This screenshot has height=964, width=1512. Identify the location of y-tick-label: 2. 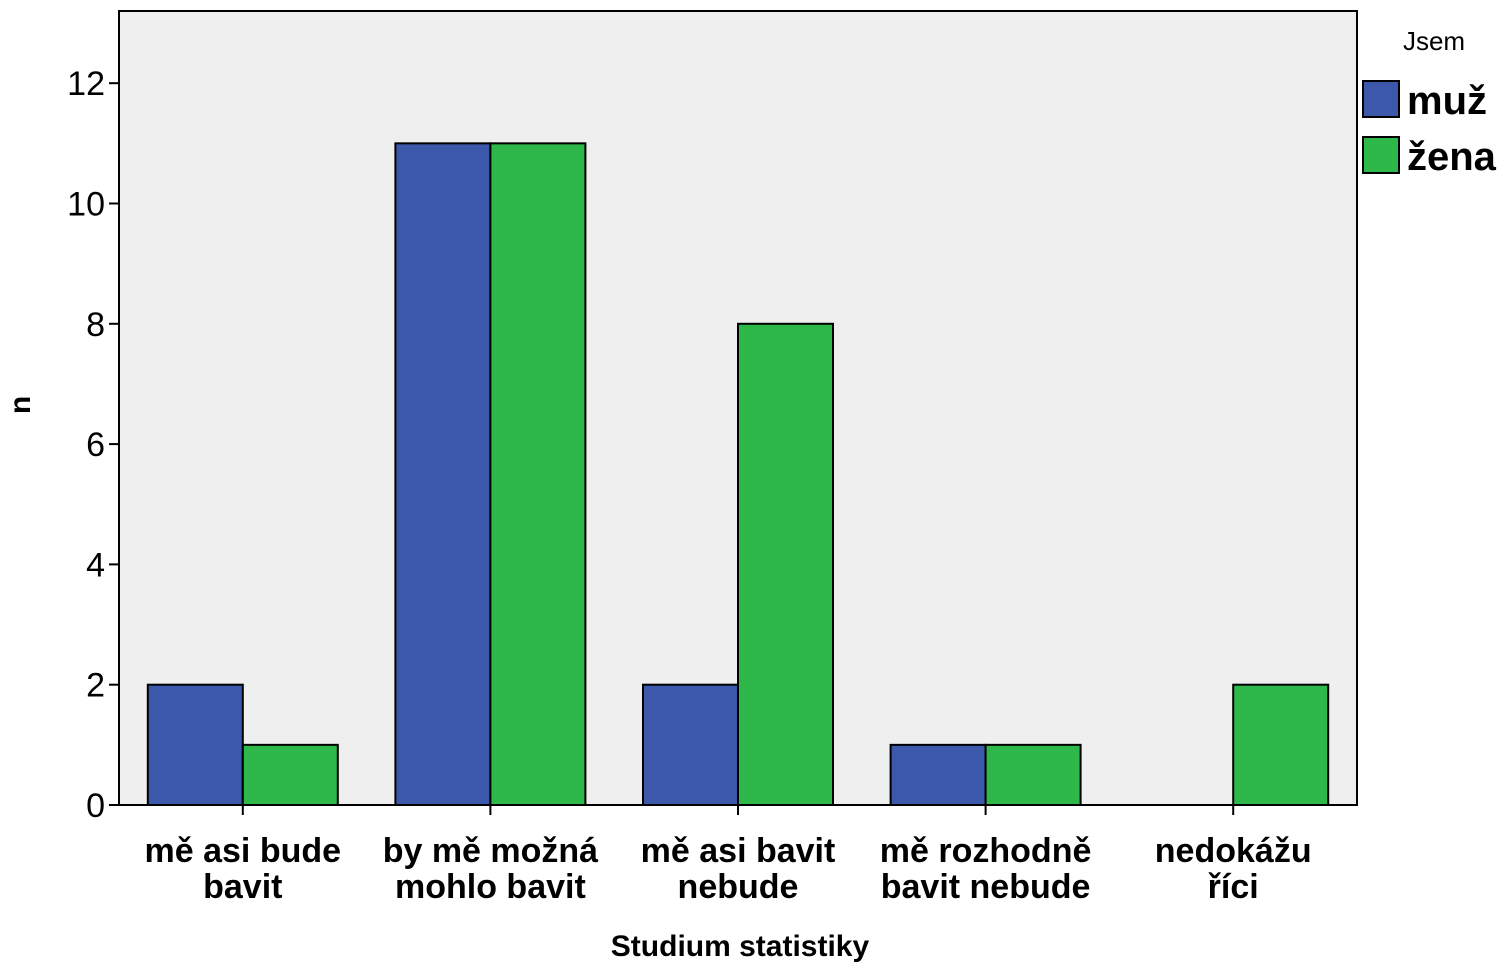
(95, 686).